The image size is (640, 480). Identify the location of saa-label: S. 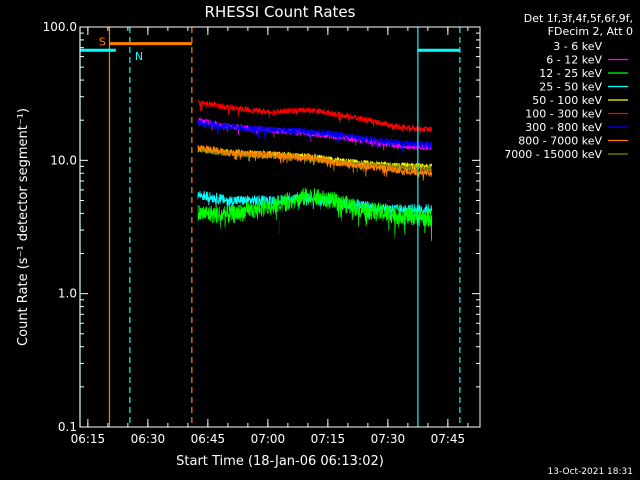
(102, 42).